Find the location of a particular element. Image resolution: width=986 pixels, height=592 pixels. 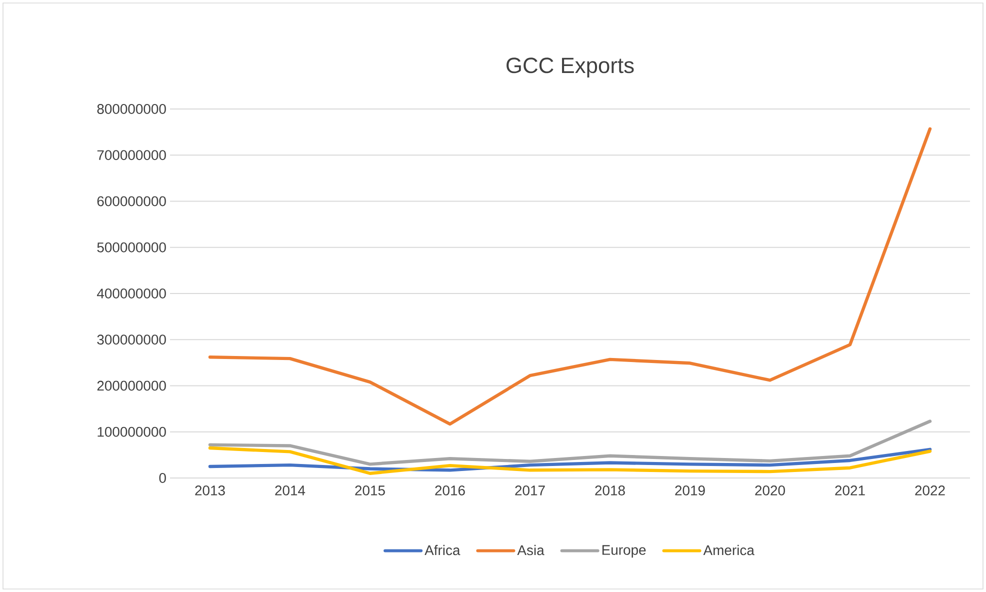

line-series is located at coordinates (570, 443).